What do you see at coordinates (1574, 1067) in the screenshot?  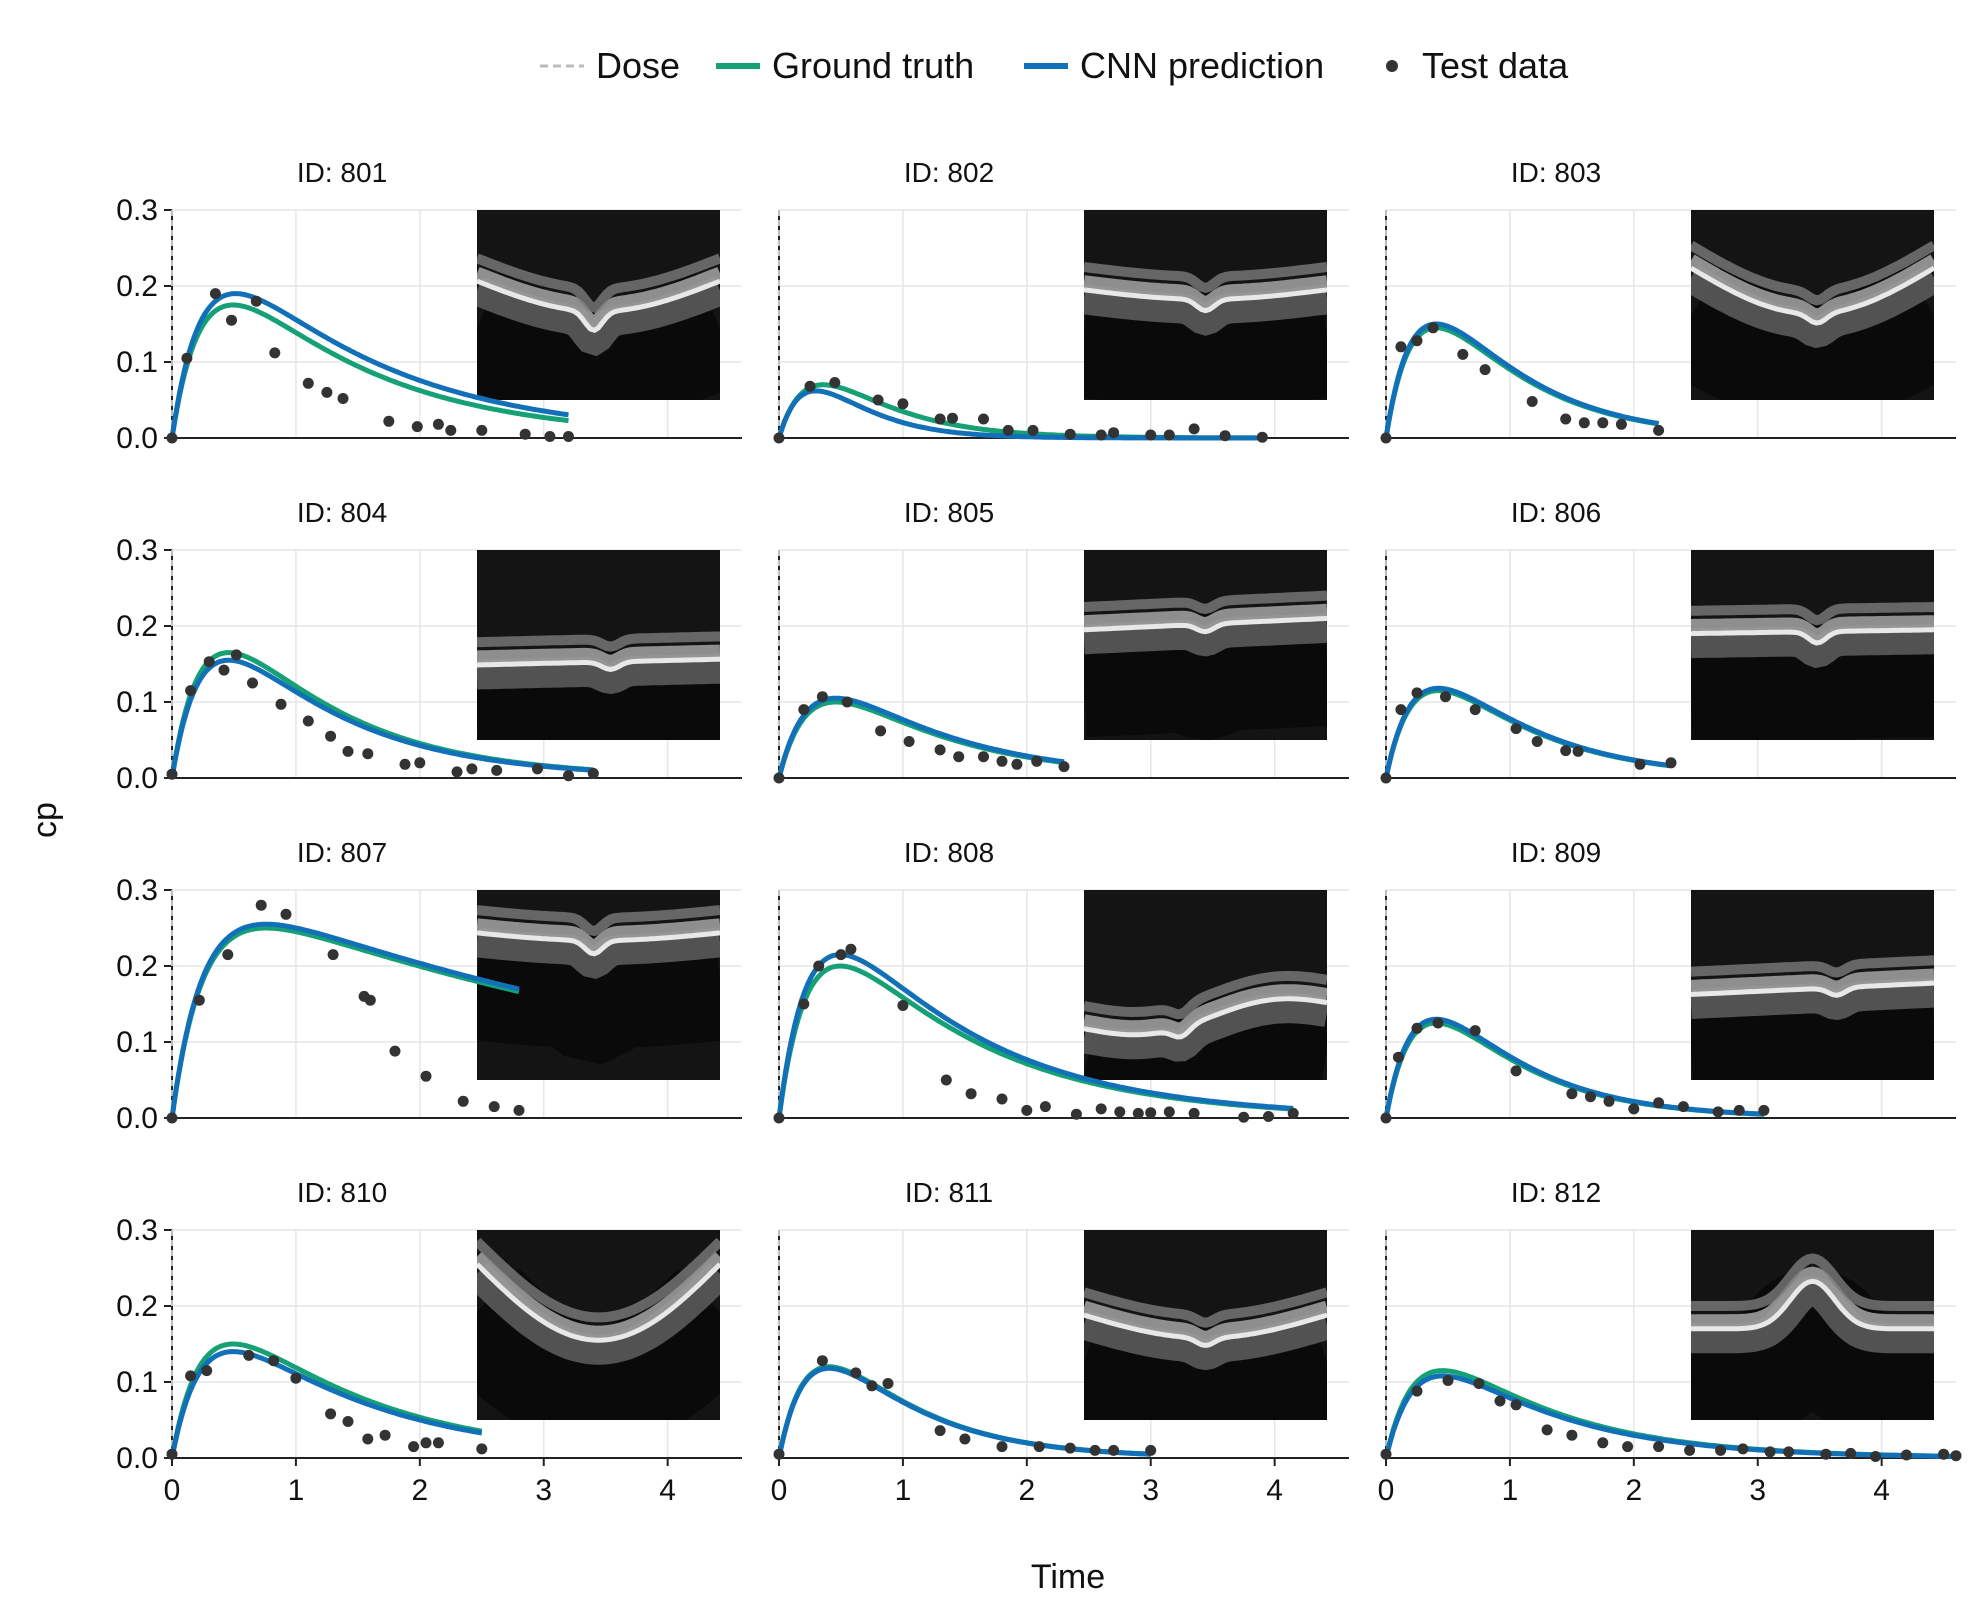 I see `cnn-prediction-line` at bounding box center [1574, 1067].